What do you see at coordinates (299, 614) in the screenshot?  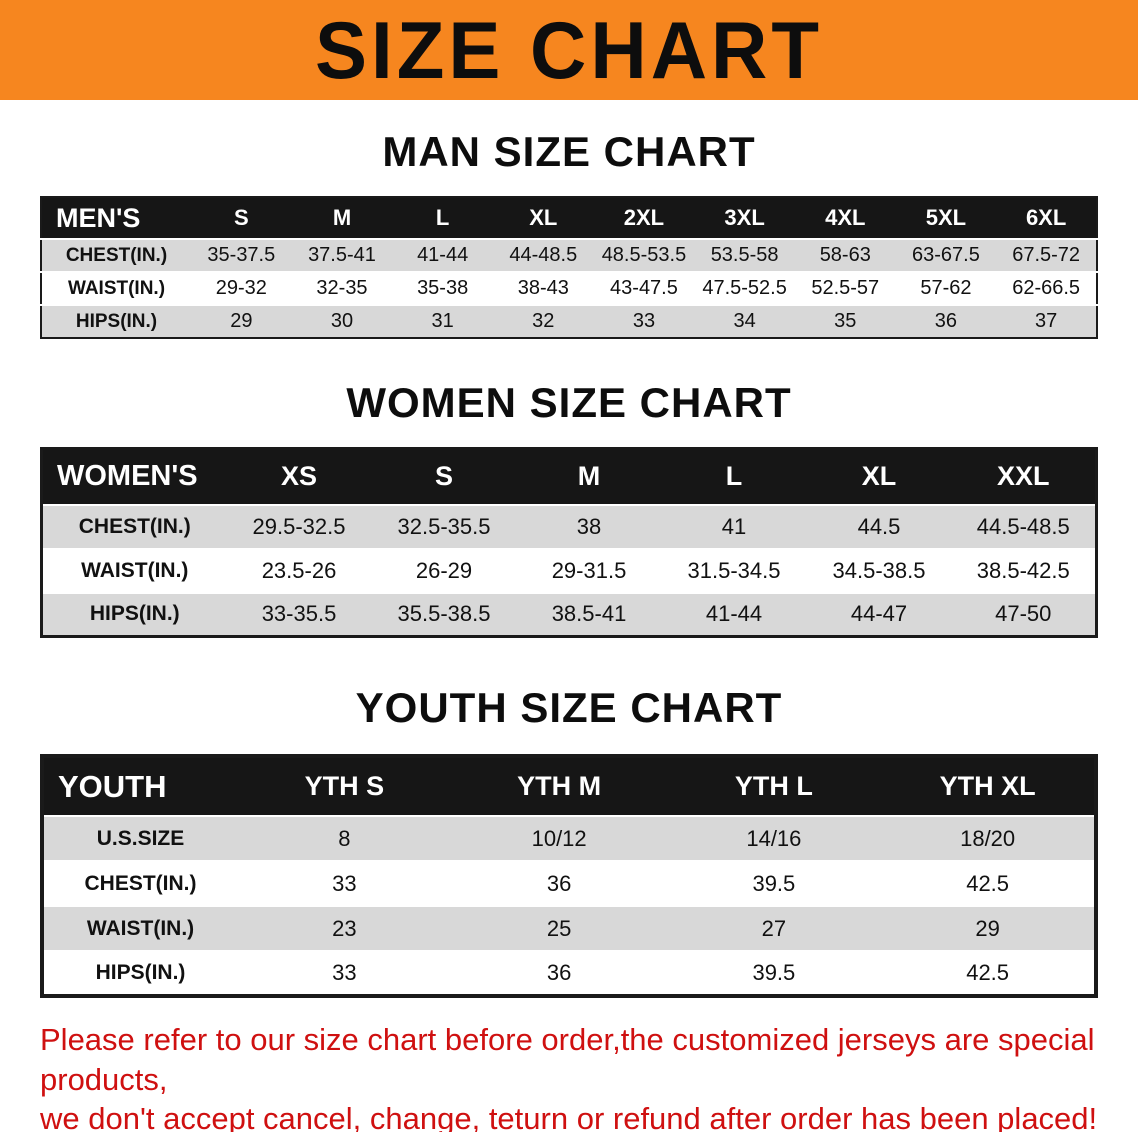 I see `size-value: 33-35.5` at bounding box center [299, 614].